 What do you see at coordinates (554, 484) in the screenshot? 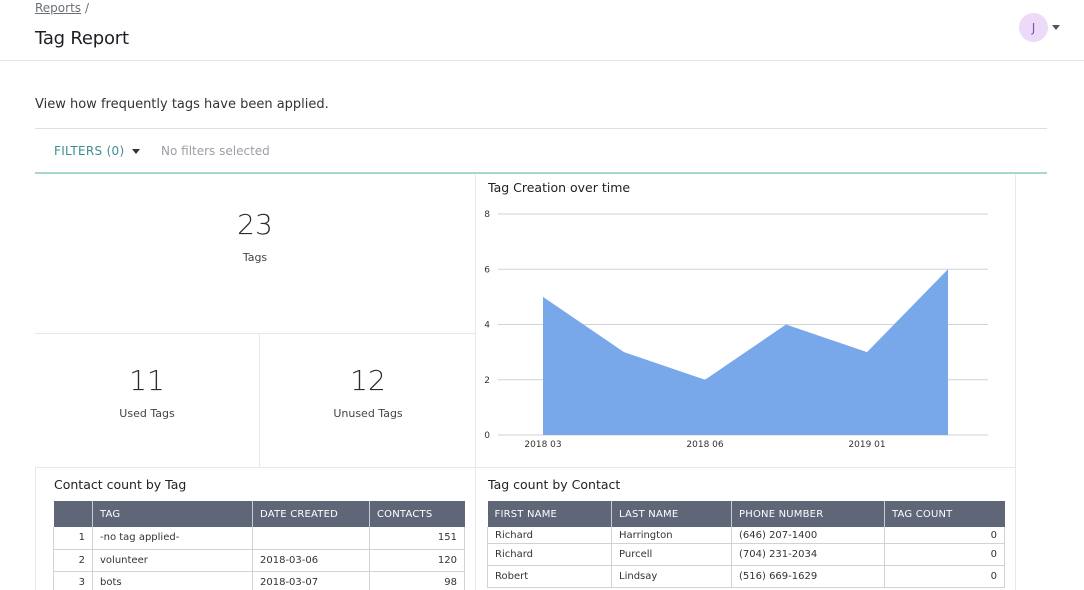
I see `tag-count-by-contact-title: Tag count by Contact` at bounding box center [554, 484].